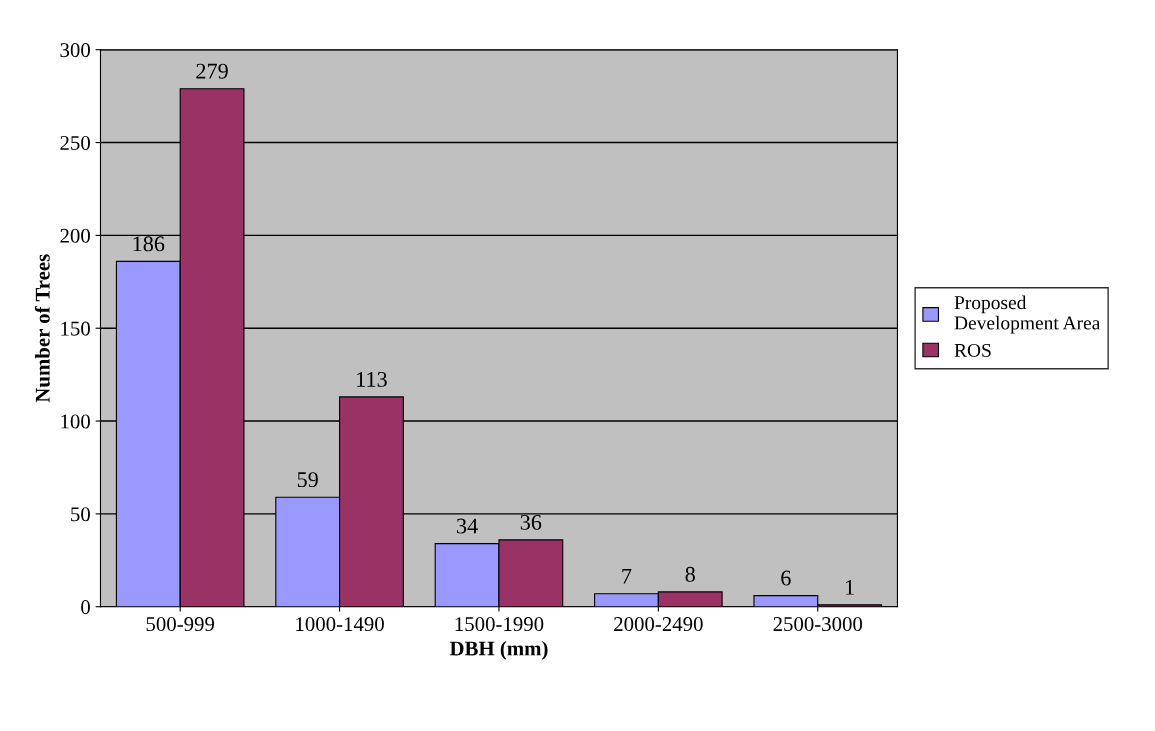  I want to click on y-tick-label: 0, so click(85, 607).